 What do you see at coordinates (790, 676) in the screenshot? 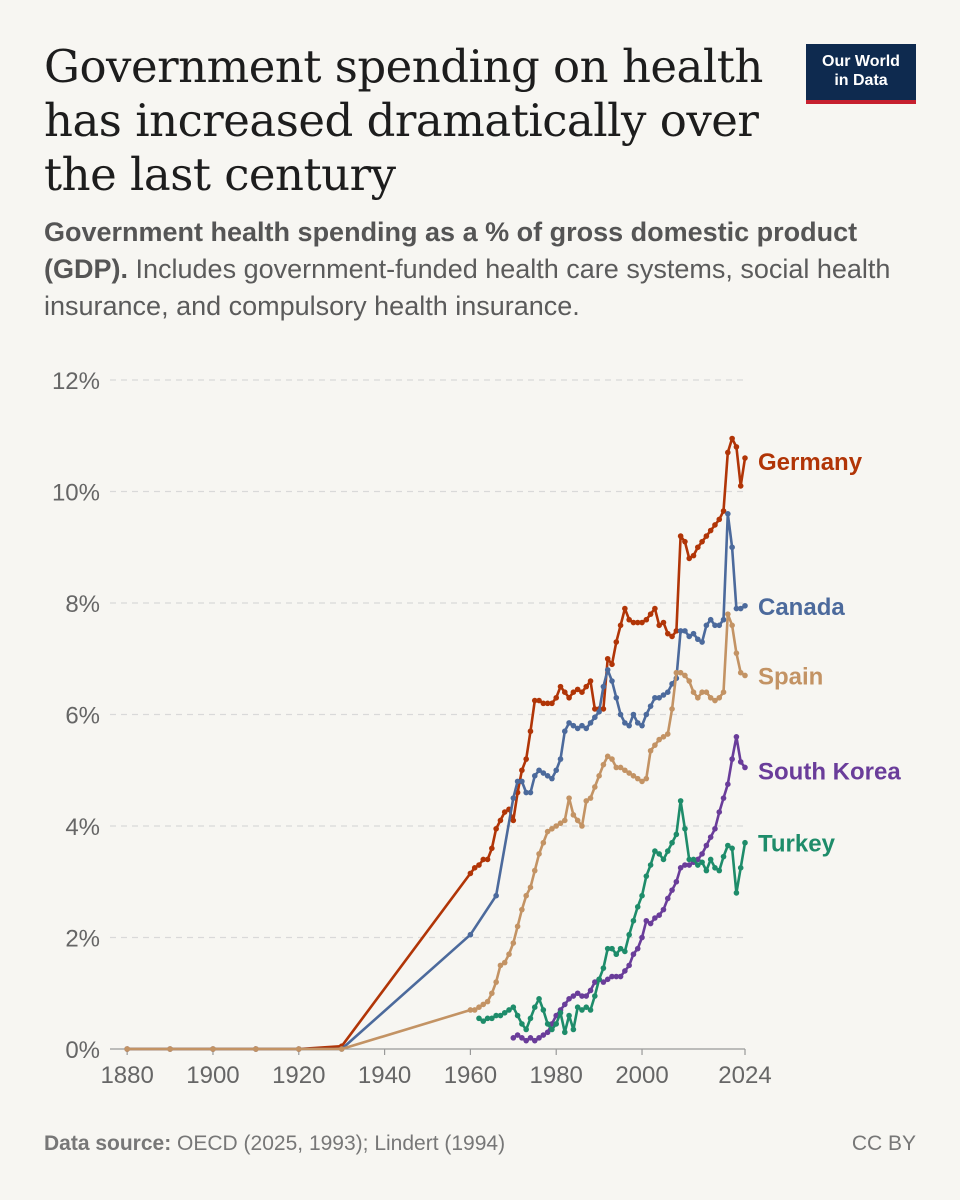
I see `series-label-spain: Spain` at bounding box center [790, 676].